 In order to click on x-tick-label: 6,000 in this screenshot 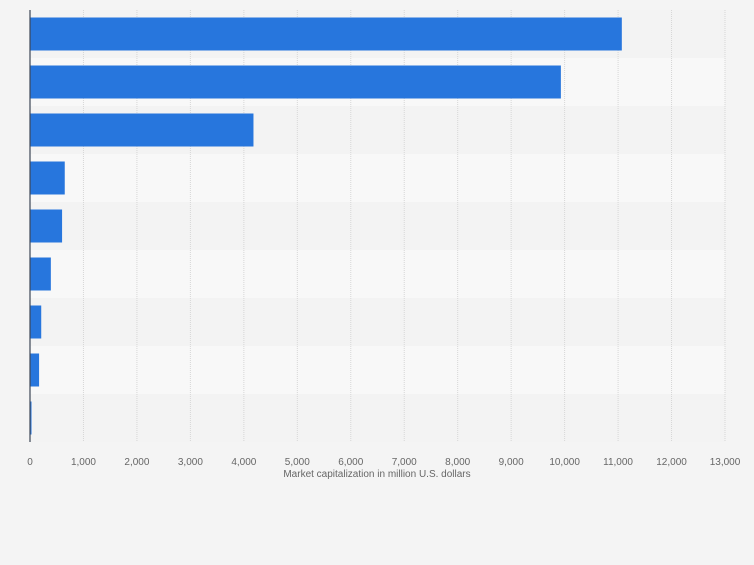, I will do `click(350, 462)`.